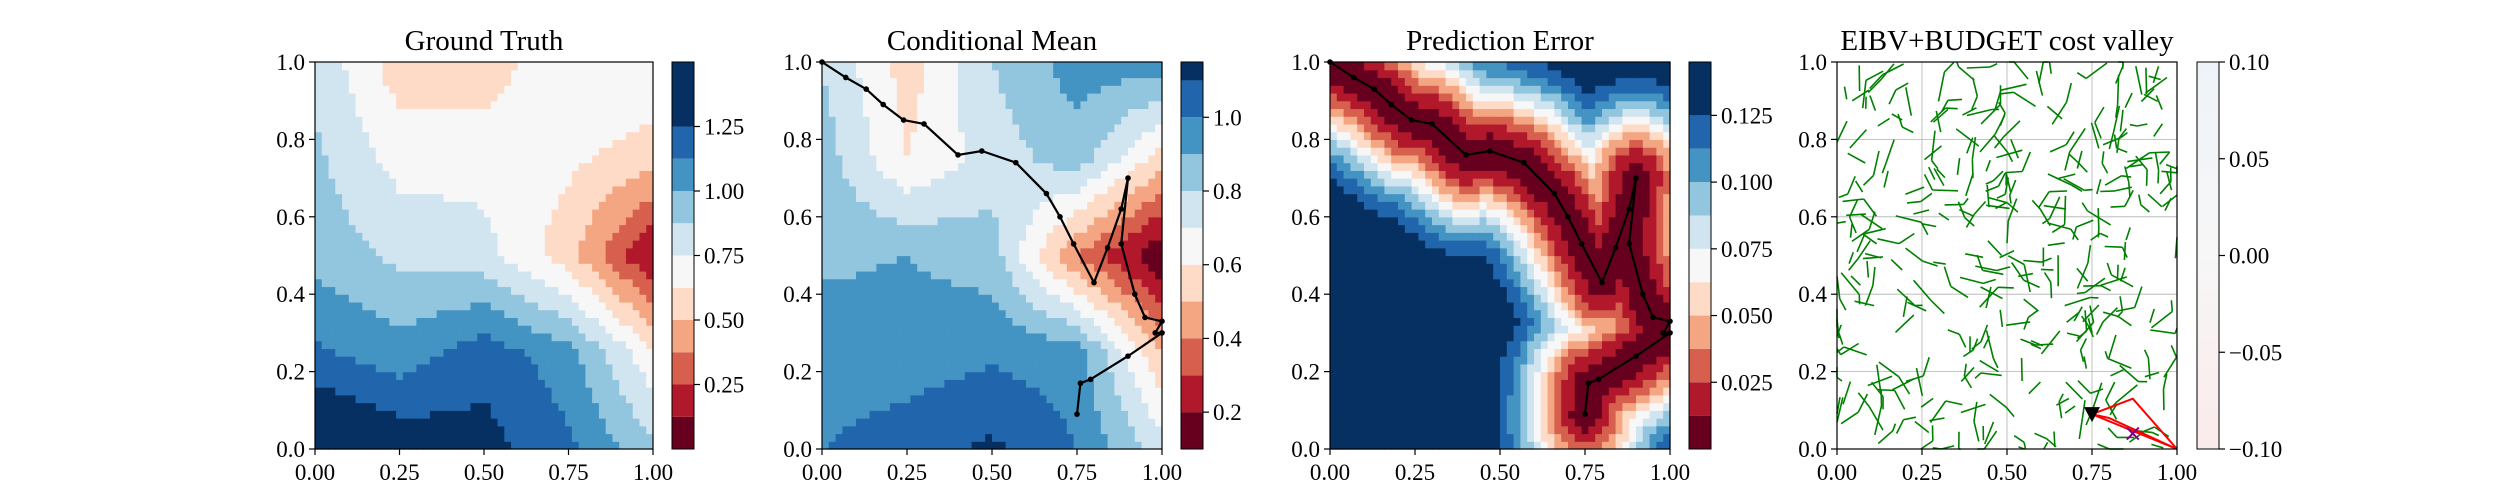 Image resolution: width=2500 pixels, height=500 pixels. What do you see at coordinates (724, 256) in the screenshot?
I see `colorbar-tick-label: 0.75` at bounding box center [724, 256].